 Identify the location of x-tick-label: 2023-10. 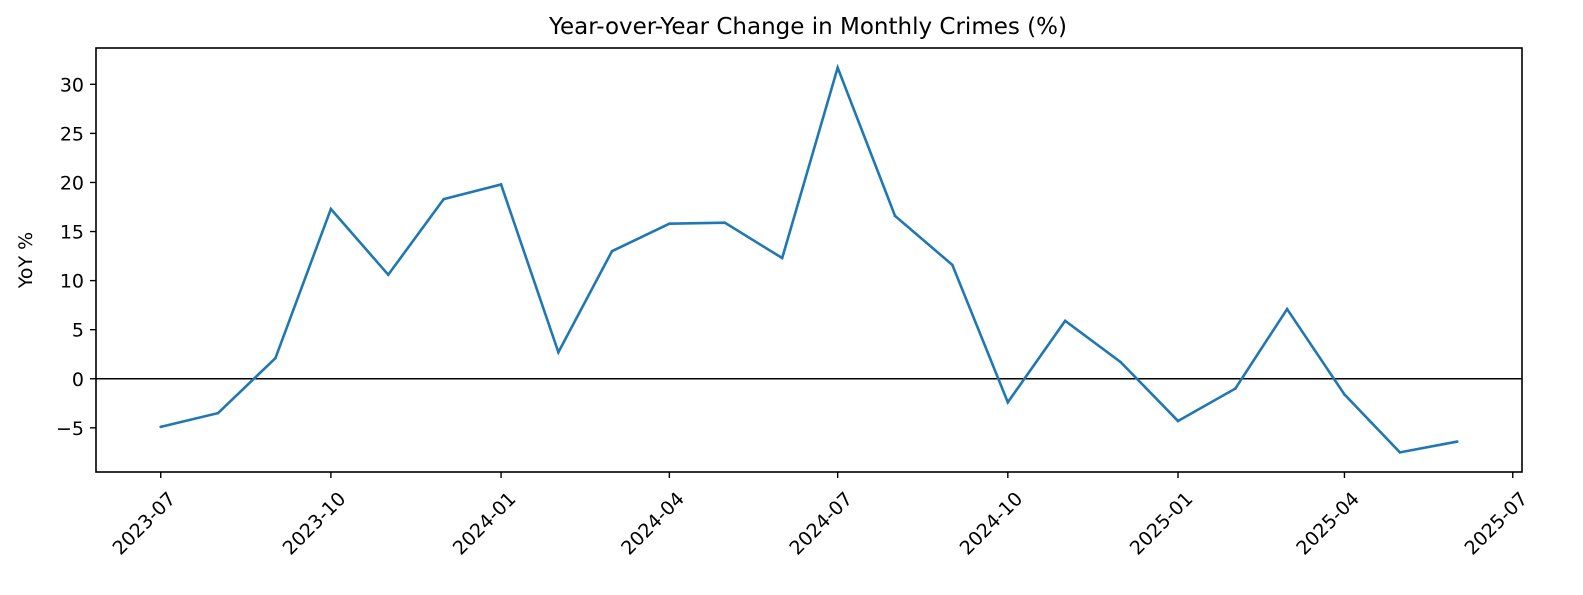
(315, 524).